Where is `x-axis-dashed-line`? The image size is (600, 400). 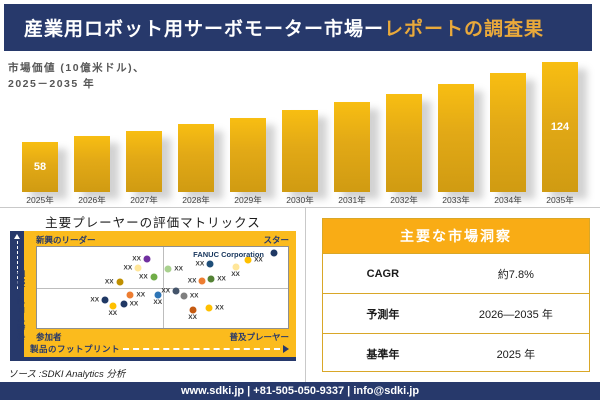 x-axis-dashed-line is located at coordinates (201, 348).